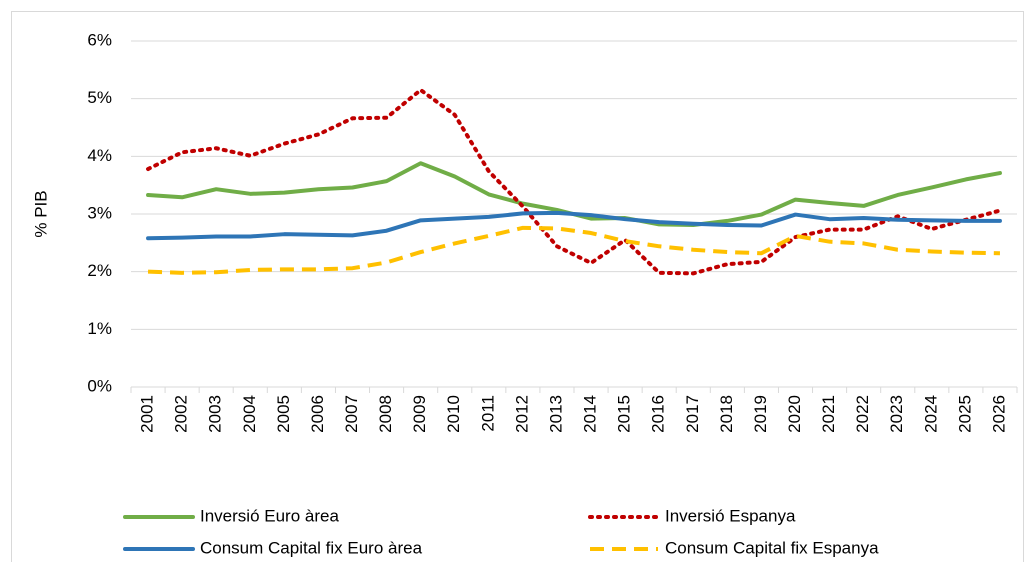 The image size is (1035, 562). What do you see at coordinates (896, 414) in the screenshot?
I see `x-tick-label: 2023` at bounding box center [896, 414].